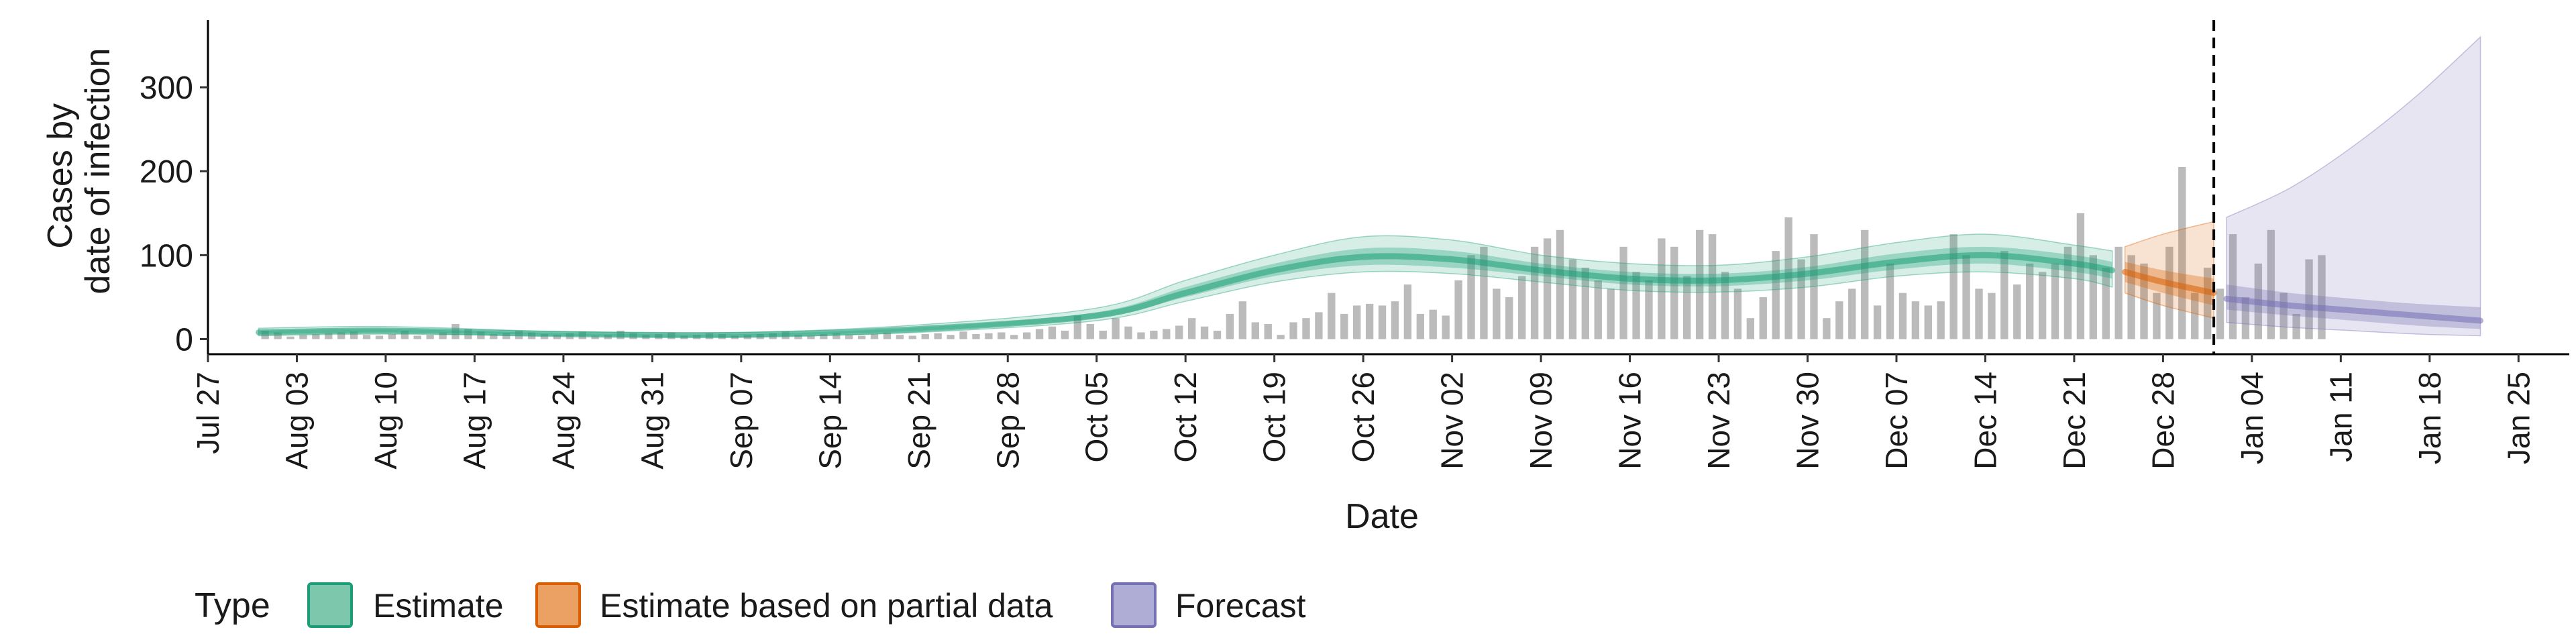  What do you see at coordinates (1896, 421) in the screenshot?
I see `x-tick-label-19: Dec 07` at bounding box center [1896, 421].